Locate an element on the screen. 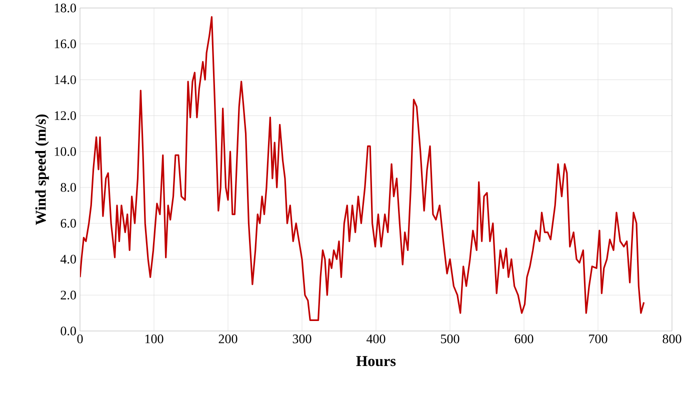 The image size is (685, 395). y-tick-label: 10.0 is located at coordinates (65, 151).